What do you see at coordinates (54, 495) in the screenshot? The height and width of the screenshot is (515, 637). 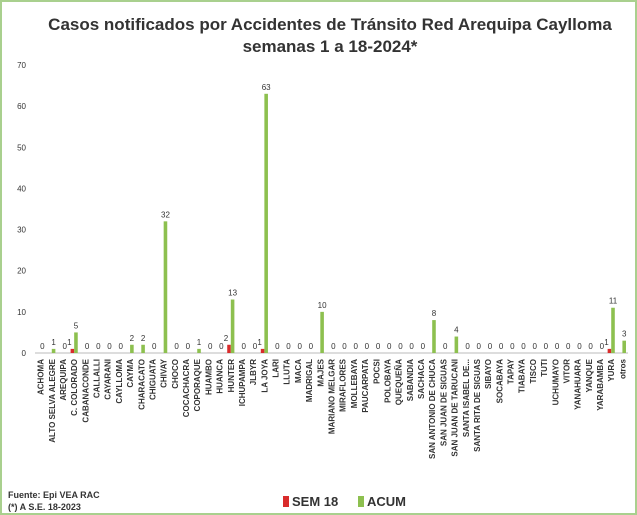 I see `note: Fuente: Epi VEA RAC` at bounding box center [54, 495].